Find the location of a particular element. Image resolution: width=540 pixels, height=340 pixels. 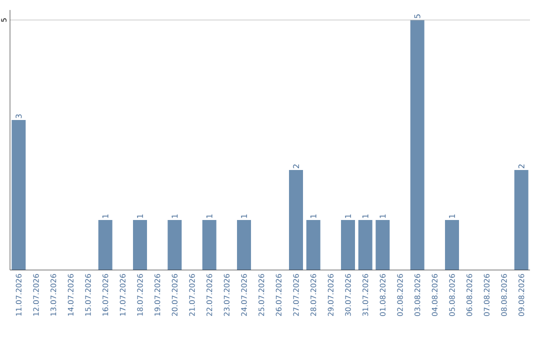

data-label: 5 is located at coordinates (417, 16).